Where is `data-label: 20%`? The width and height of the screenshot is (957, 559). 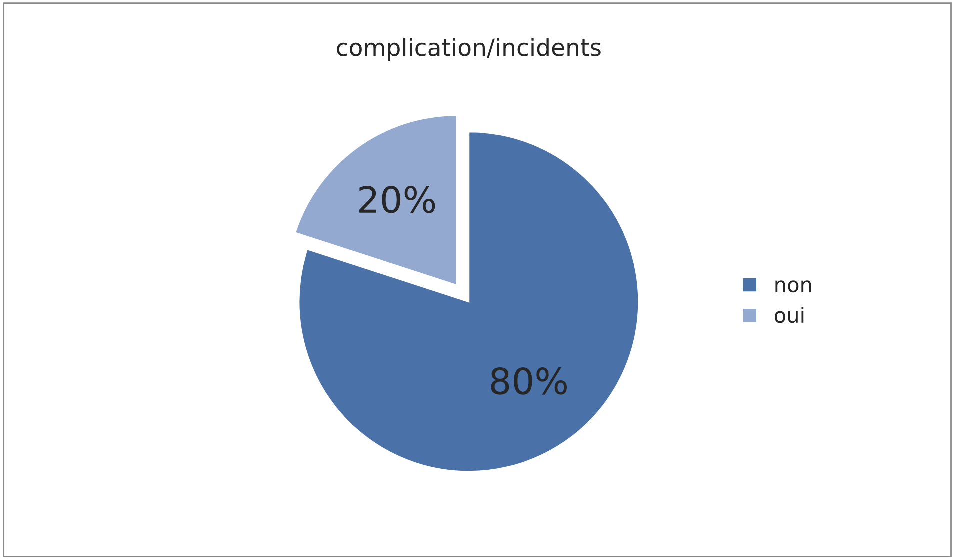
data-label: 20% is located at coordinates (398, 200).